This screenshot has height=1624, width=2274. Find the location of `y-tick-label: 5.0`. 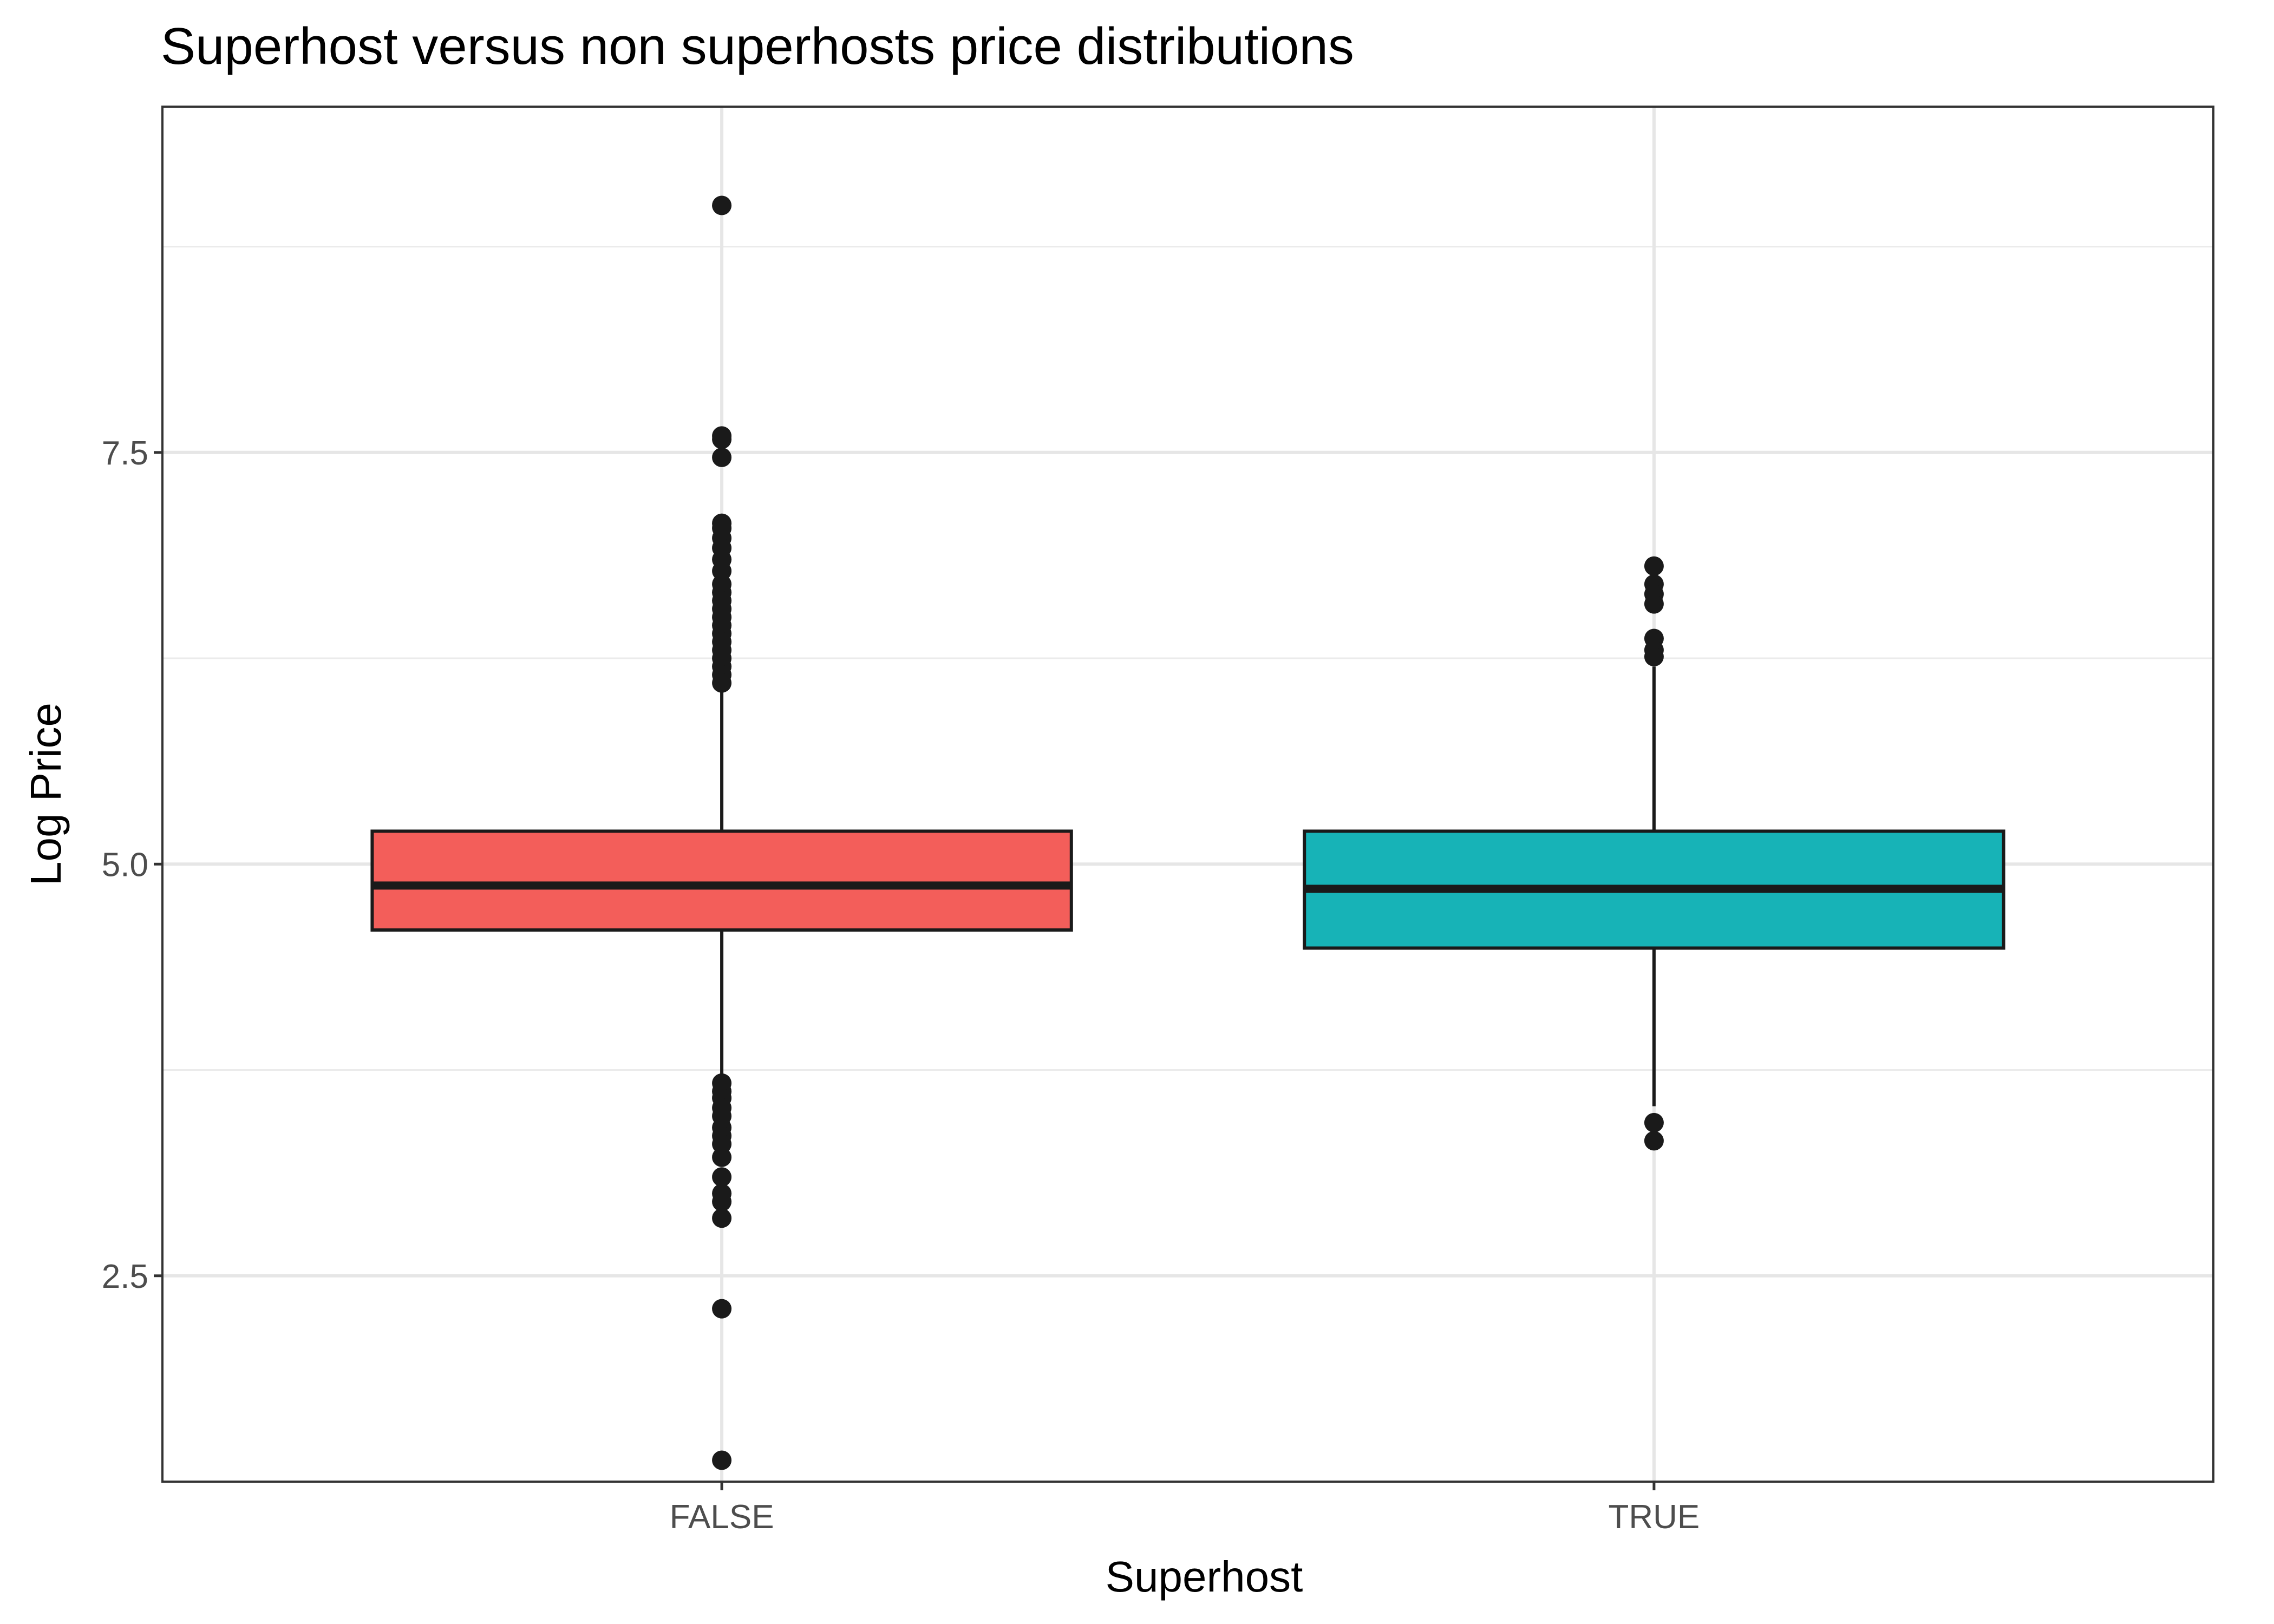

y-tick-label: 5.0 is located at coordinates (125, 865).